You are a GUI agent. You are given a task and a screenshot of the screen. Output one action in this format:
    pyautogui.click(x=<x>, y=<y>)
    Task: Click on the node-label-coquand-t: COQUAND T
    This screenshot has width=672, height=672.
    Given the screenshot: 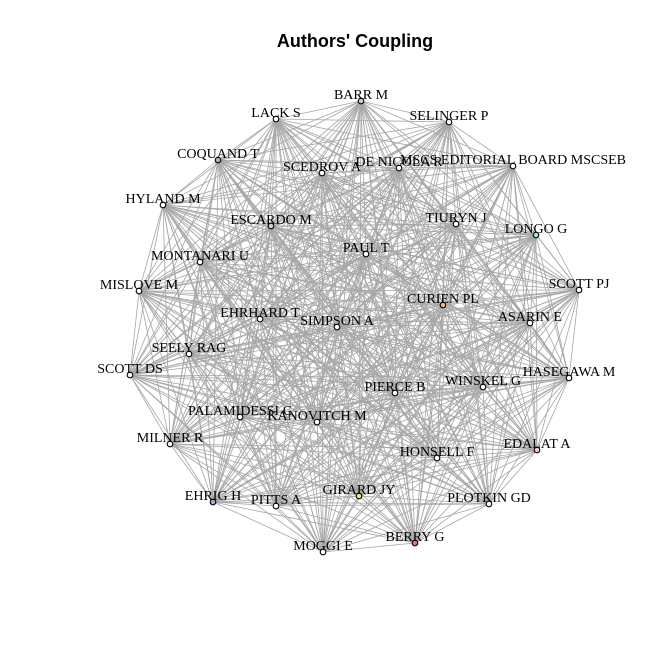 What is the action you would take?
    pyautogui.click(x=218, y=154)
    